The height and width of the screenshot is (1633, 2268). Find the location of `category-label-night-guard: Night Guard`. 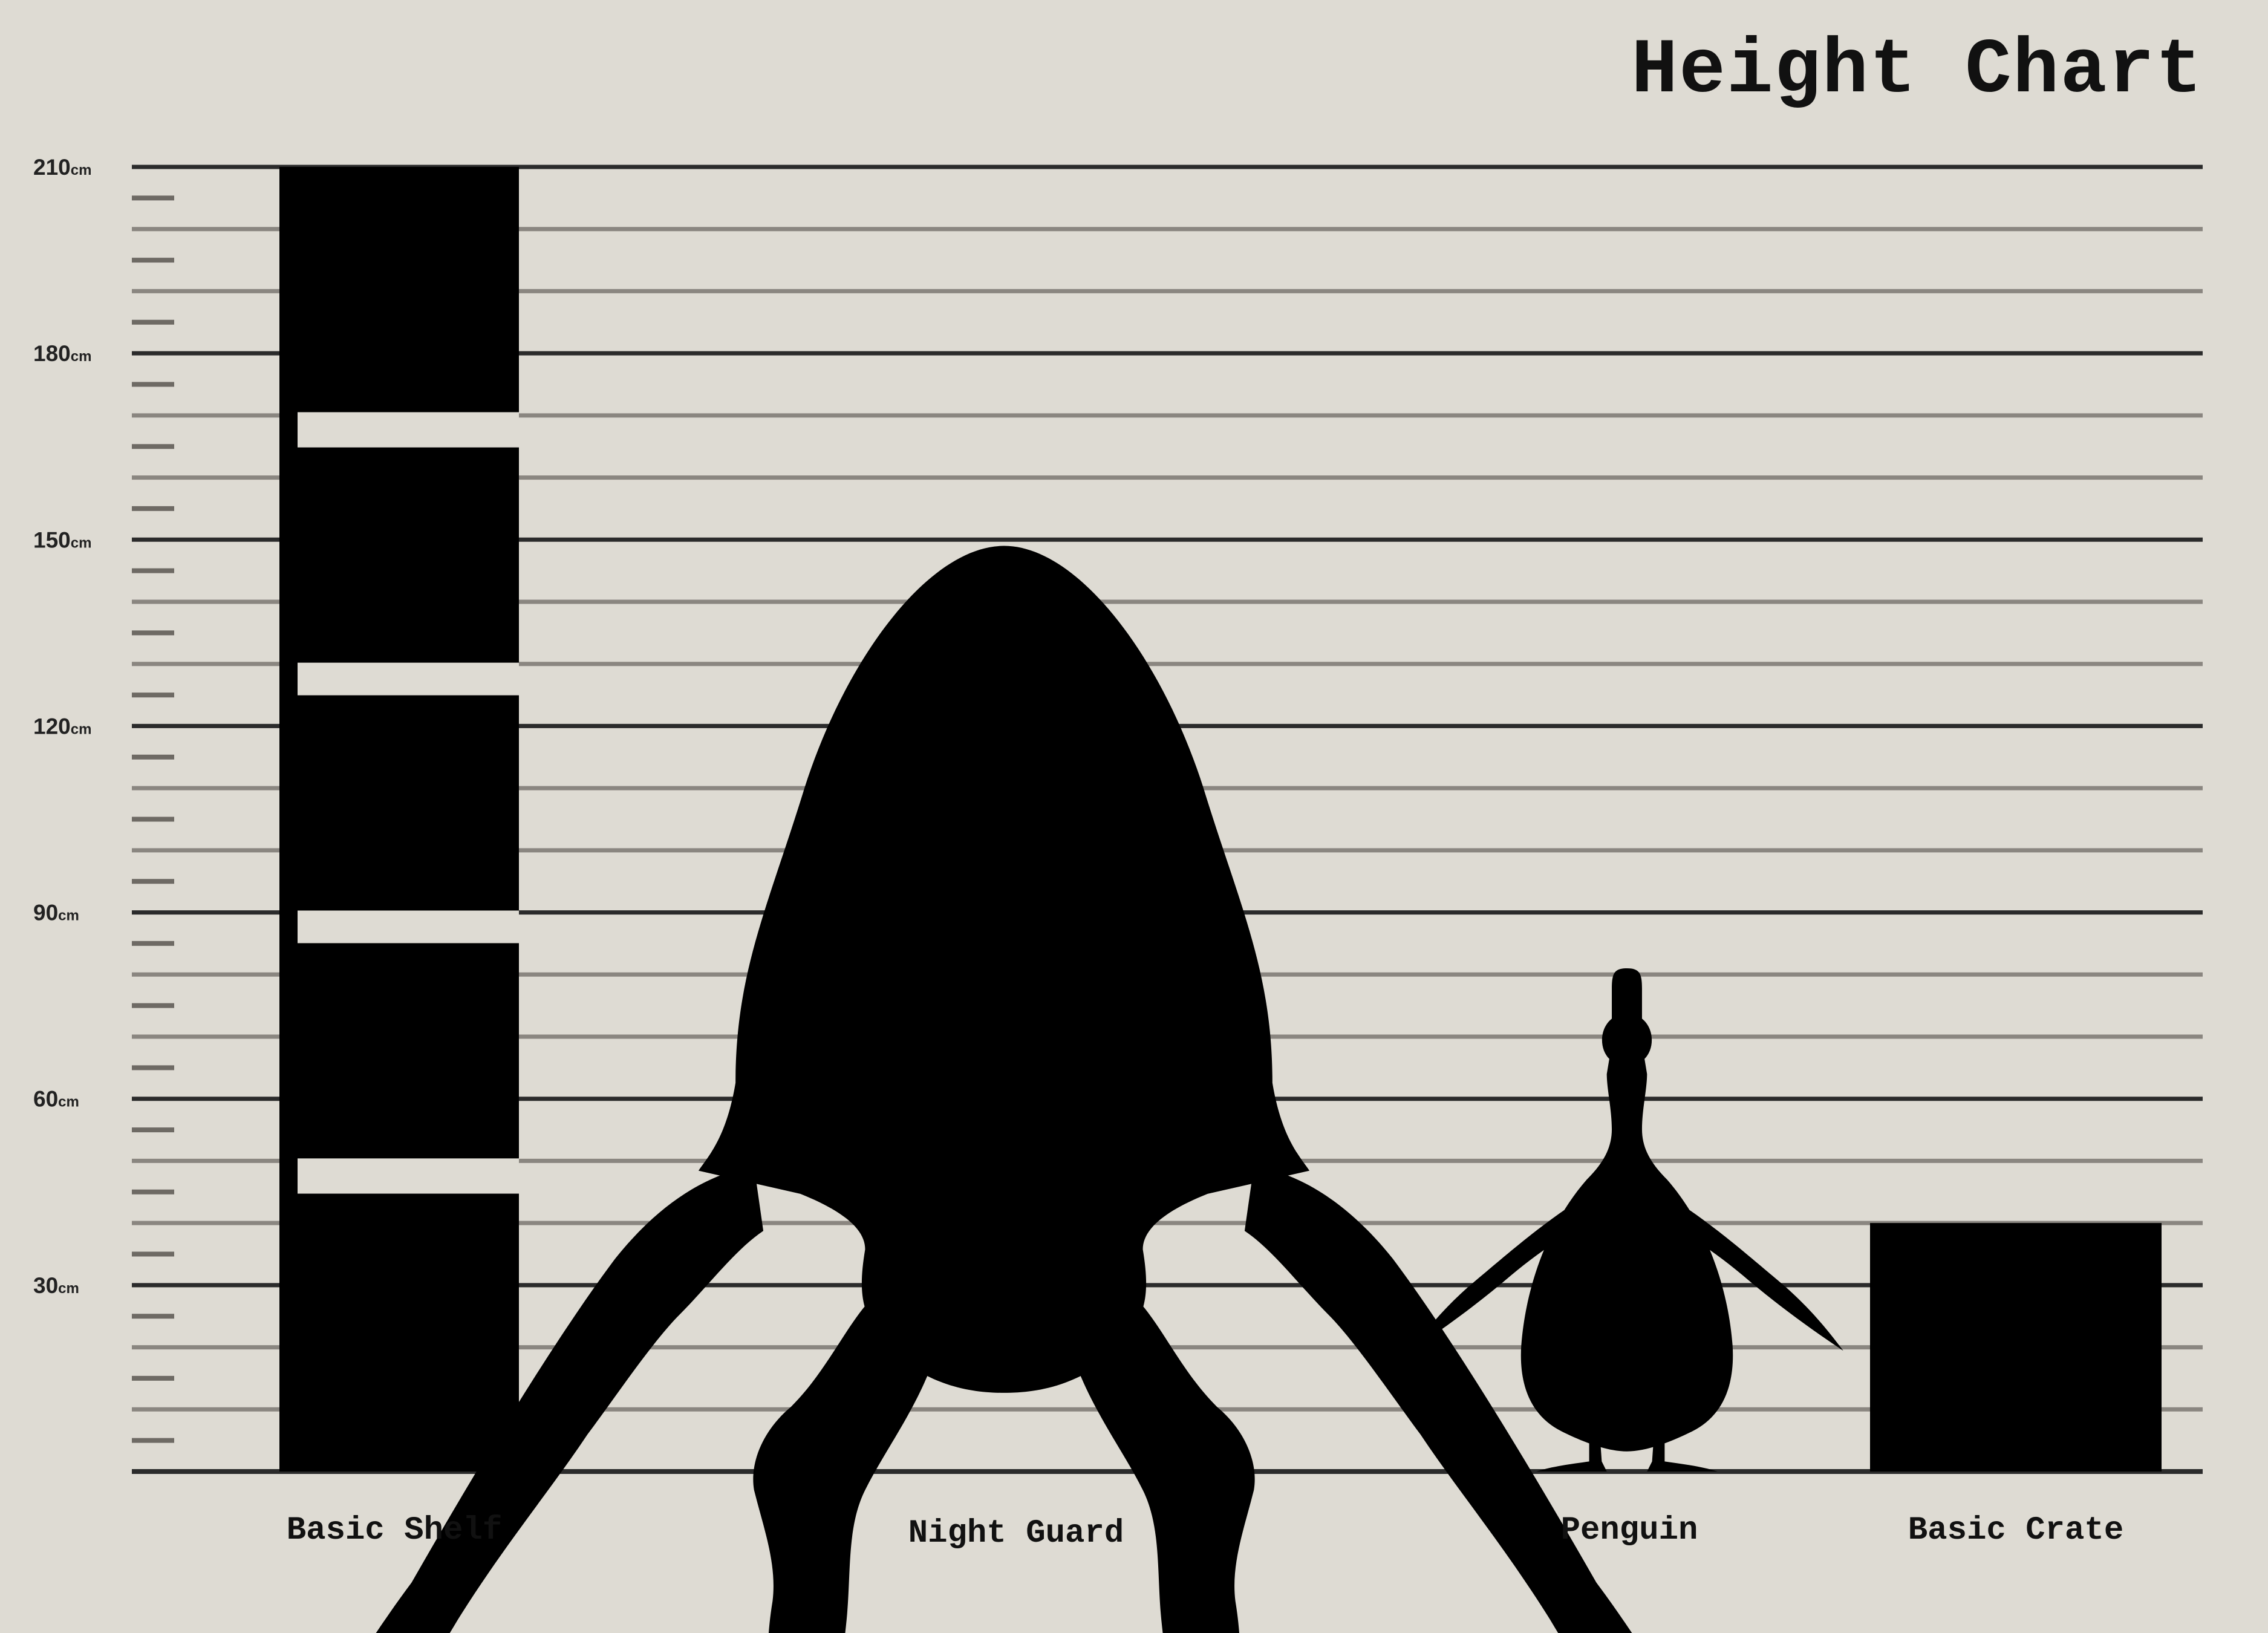

category-label-night-guard: Night Guard is located at coordinates (1016, 1534).